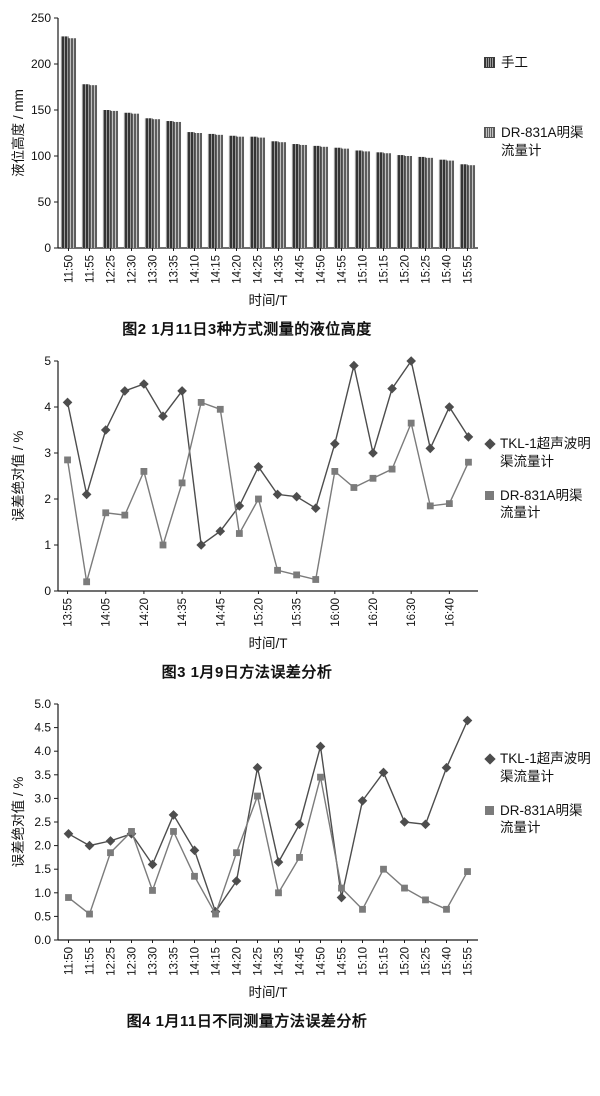 The width and height of the screenshot is (600, 1096). Describe the element at coordinates (364, 269) in the screenshot. I see `svg-text: 15:10` at that location.